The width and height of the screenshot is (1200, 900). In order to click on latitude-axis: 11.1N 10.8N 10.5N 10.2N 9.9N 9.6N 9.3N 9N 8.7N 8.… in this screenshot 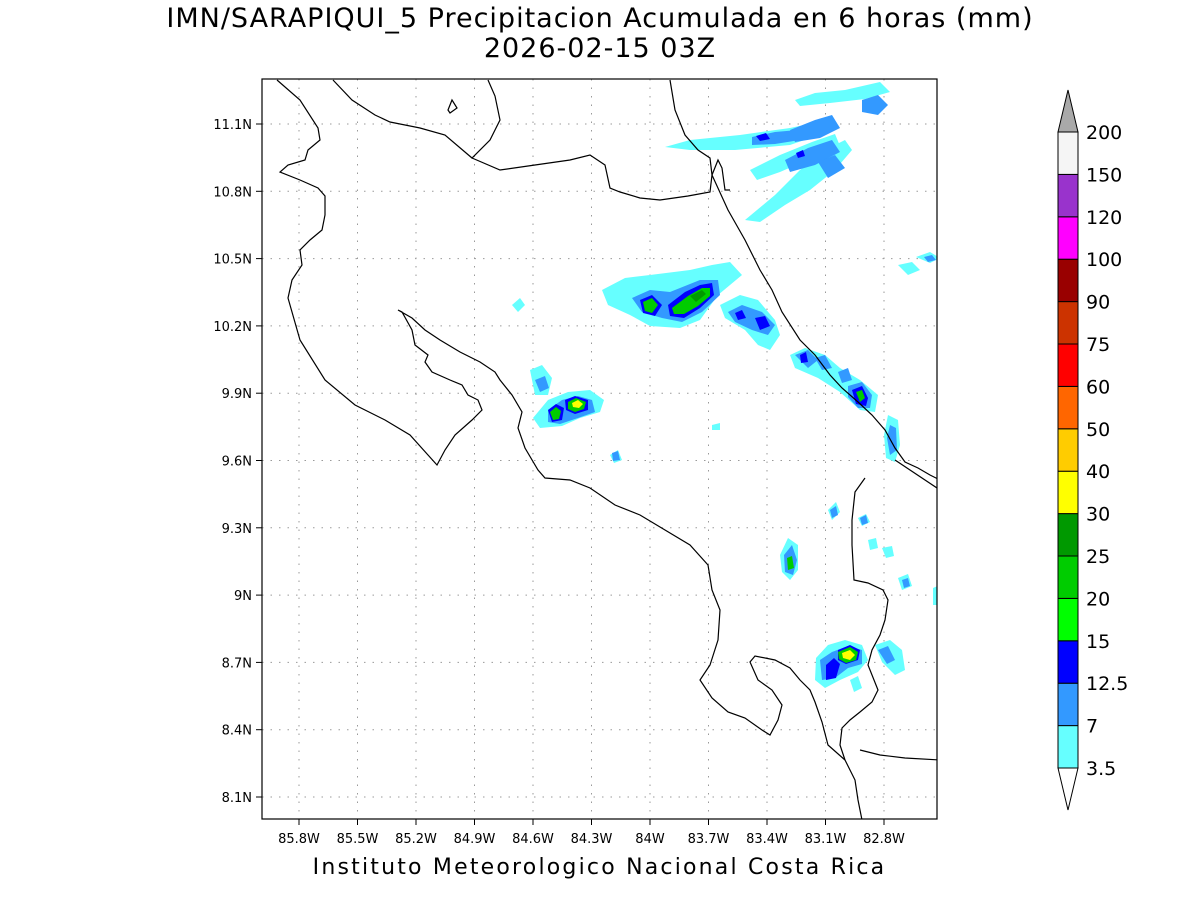, I will do `click(237, 462)`.